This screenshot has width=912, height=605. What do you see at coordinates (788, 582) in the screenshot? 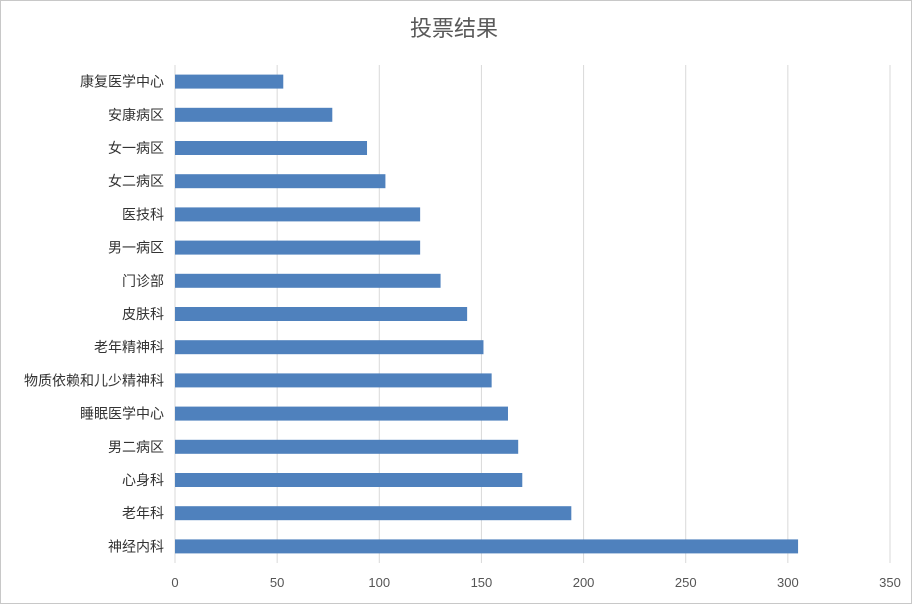
I see `x-tick-label: 300` at bounding box center [788, 582].